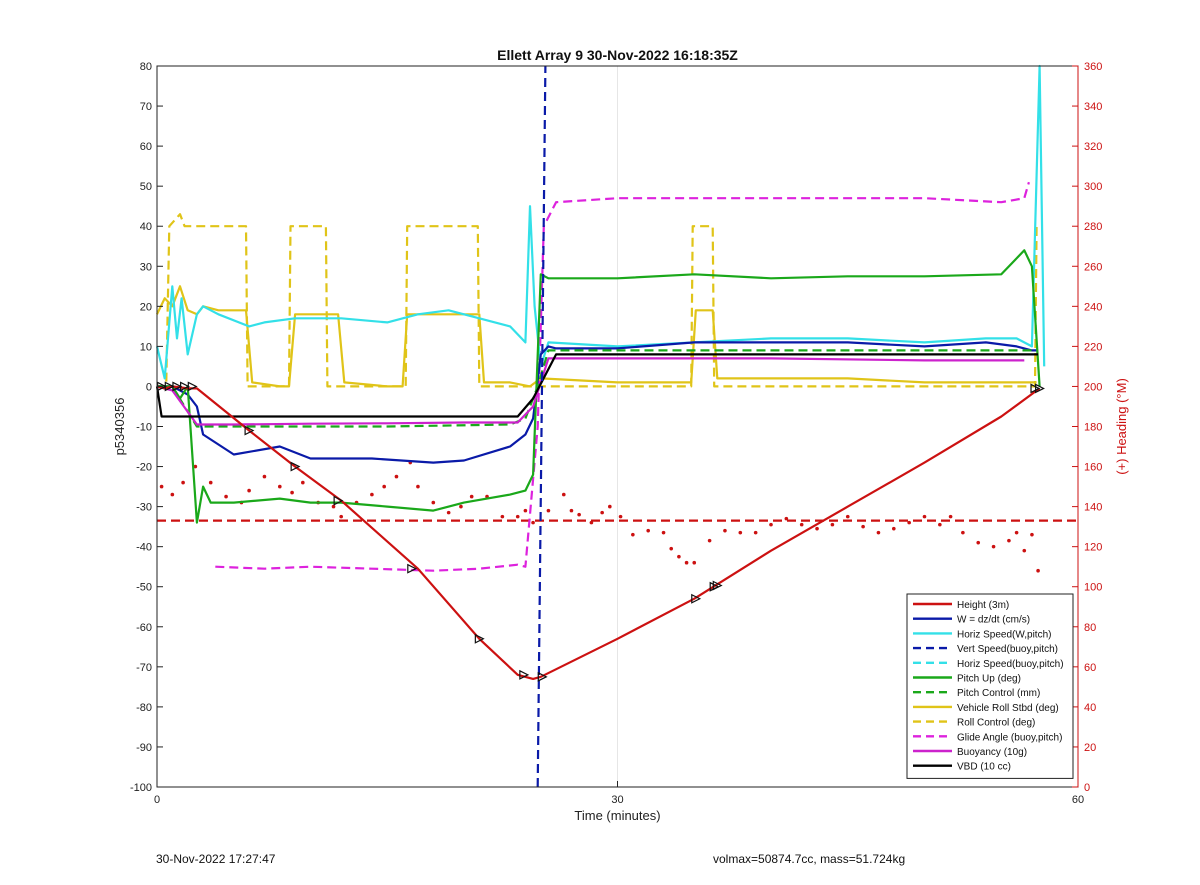  I want to click on y-right-tick-label: 260, so click(1093, 267).